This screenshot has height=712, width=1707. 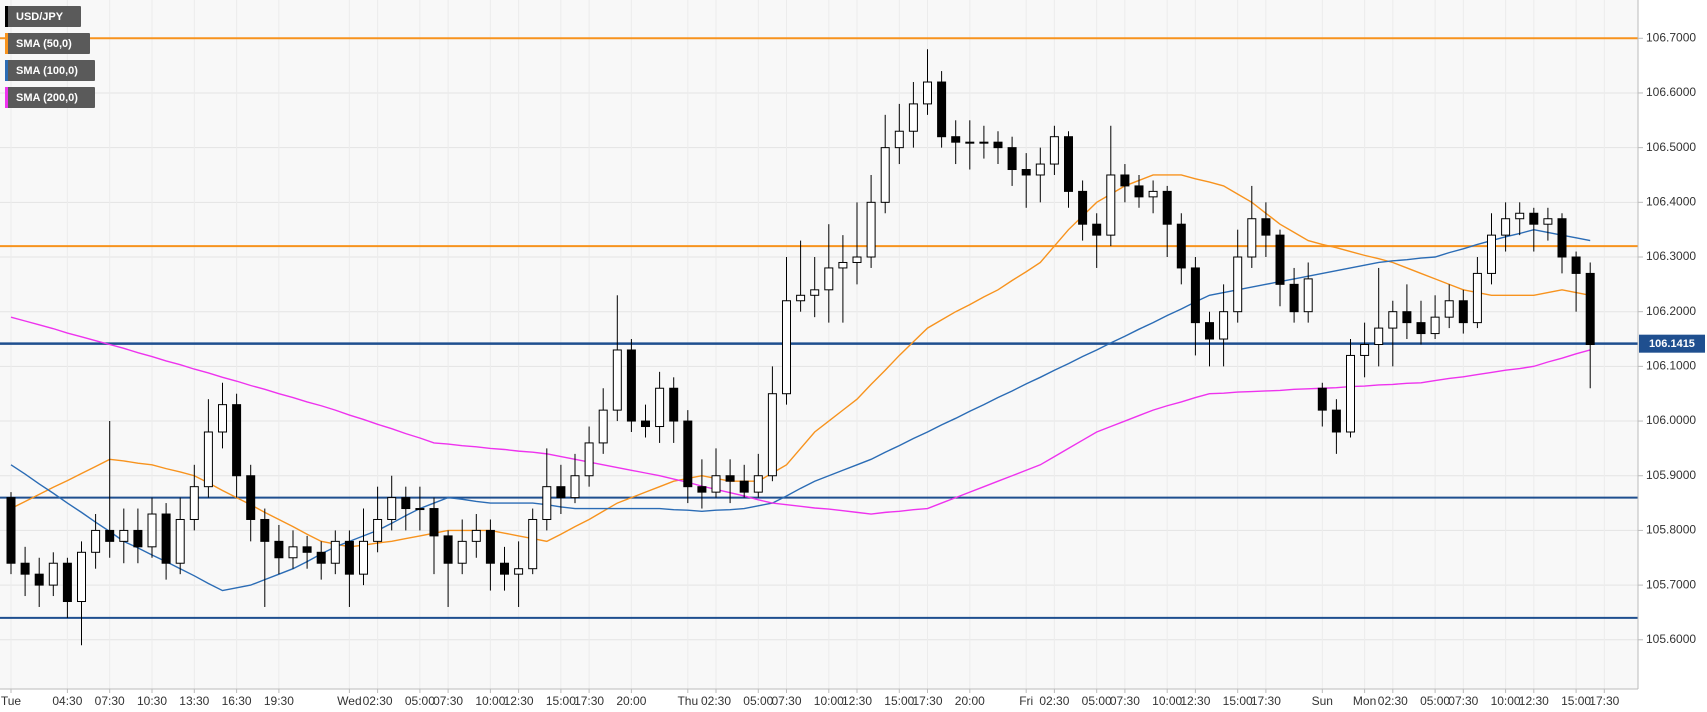 I want to click on legend-label: SMA (100,0), so click(x=47, y=71).